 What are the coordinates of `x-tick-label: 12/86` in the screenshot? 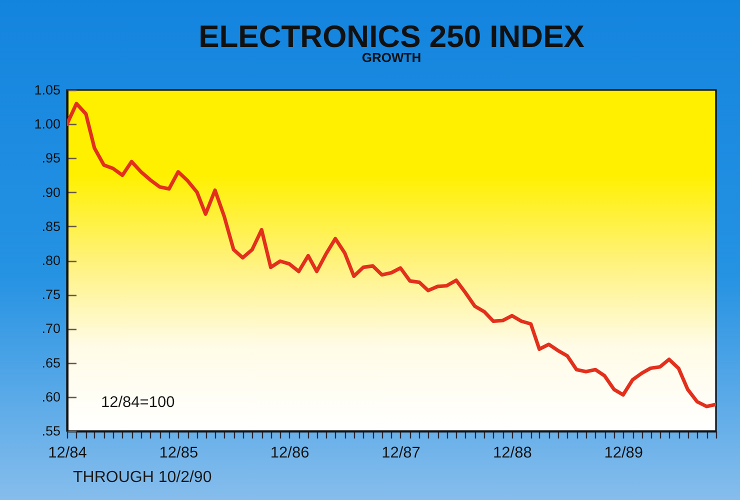 It's located at (290, 453).